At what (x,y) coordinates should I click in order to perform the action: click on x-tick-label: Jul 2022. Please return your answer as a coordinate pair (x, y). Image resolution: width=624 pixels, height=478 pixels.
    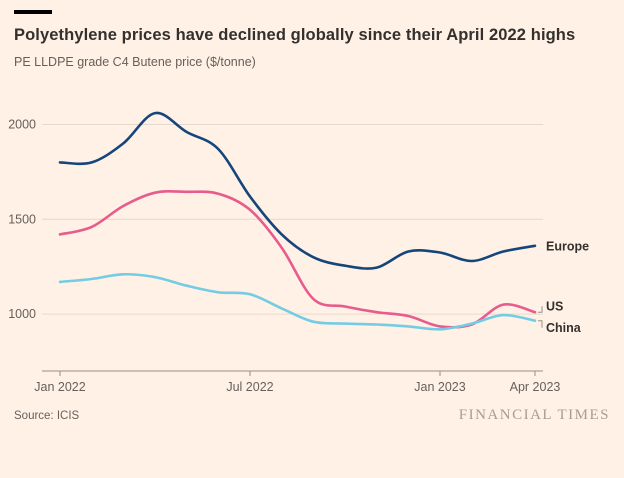
    Looking at the image, I should click on (249, 387).